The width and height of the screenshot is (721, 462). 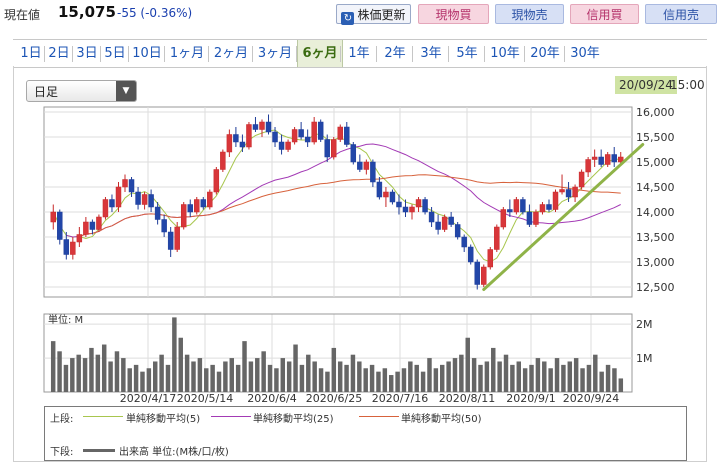 I want to click on tab-period-0: 1日, so click(x=31, y=53).